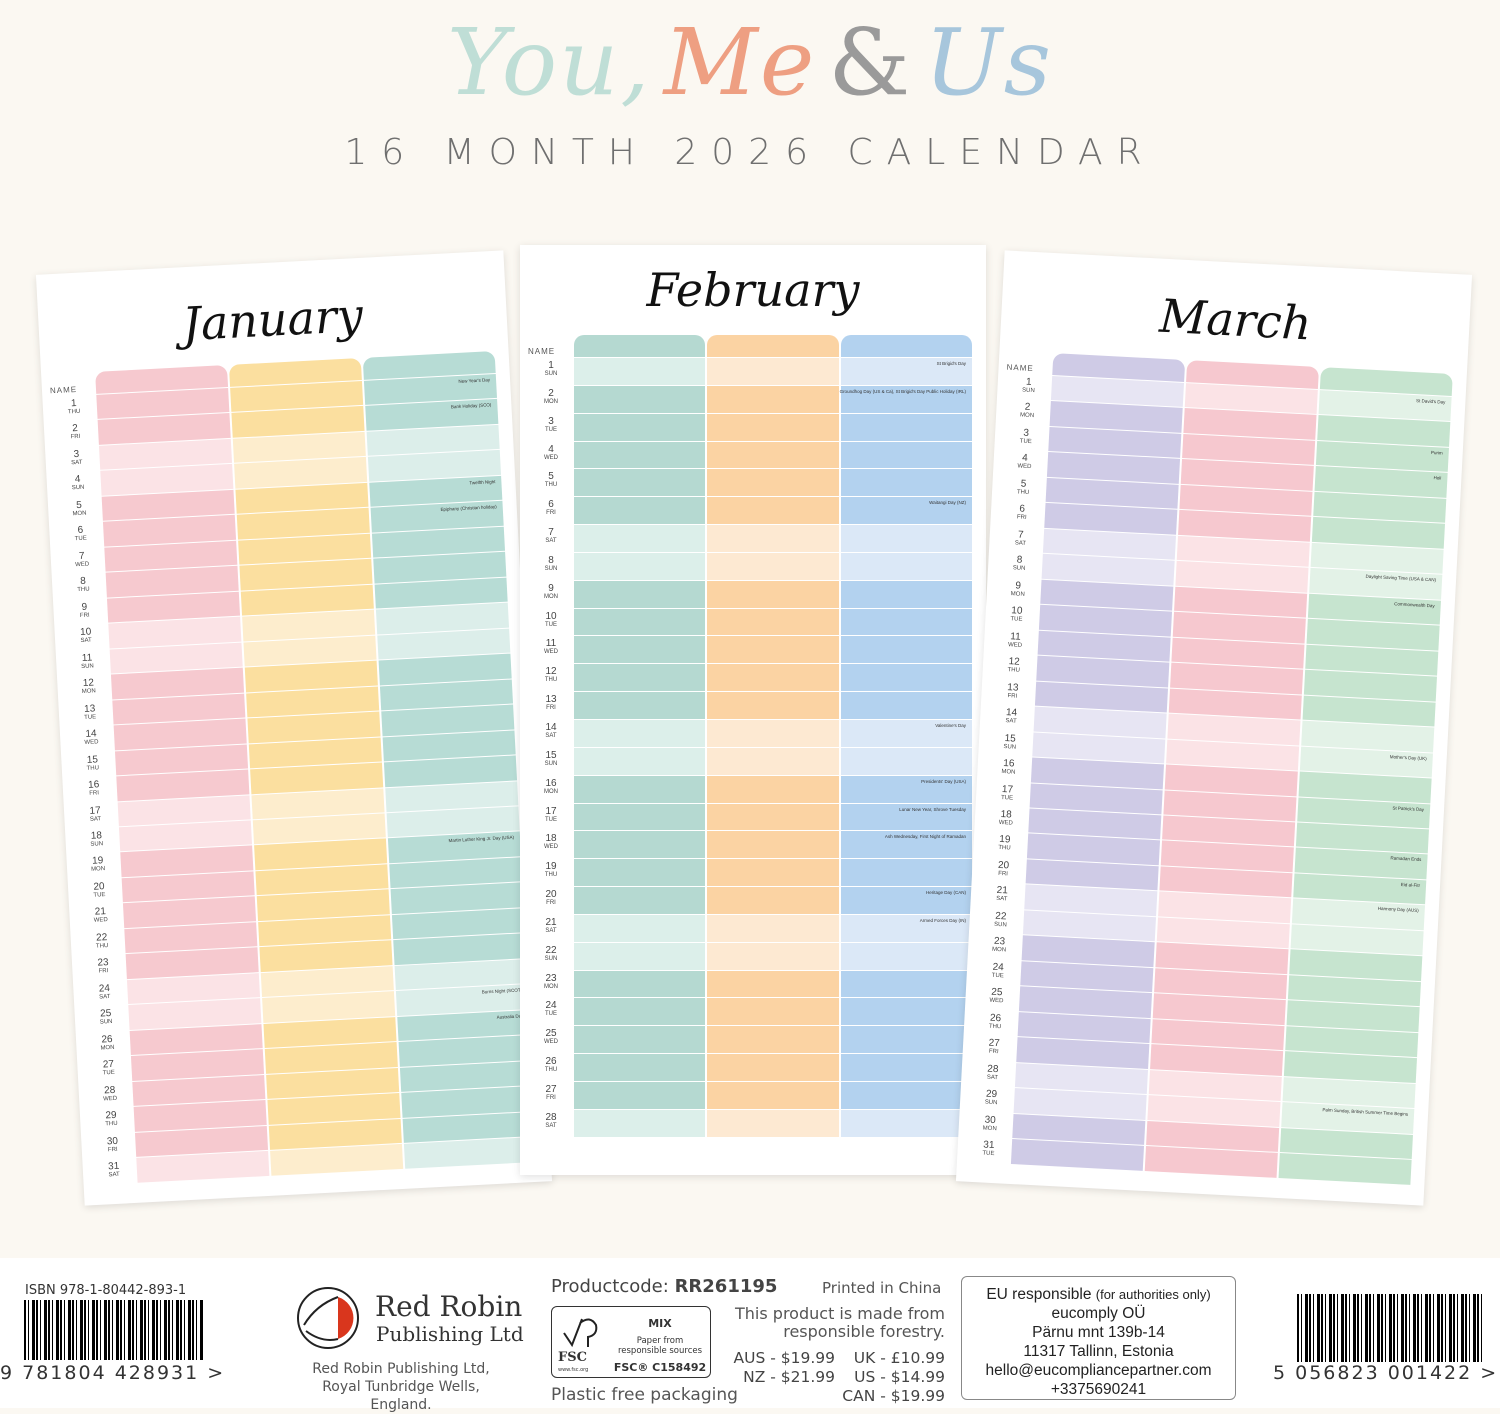 The image size is (1500, 1414). Describe the element at coordinates (551, 950) in the screenshot. I see `day-number: 22` at that location.